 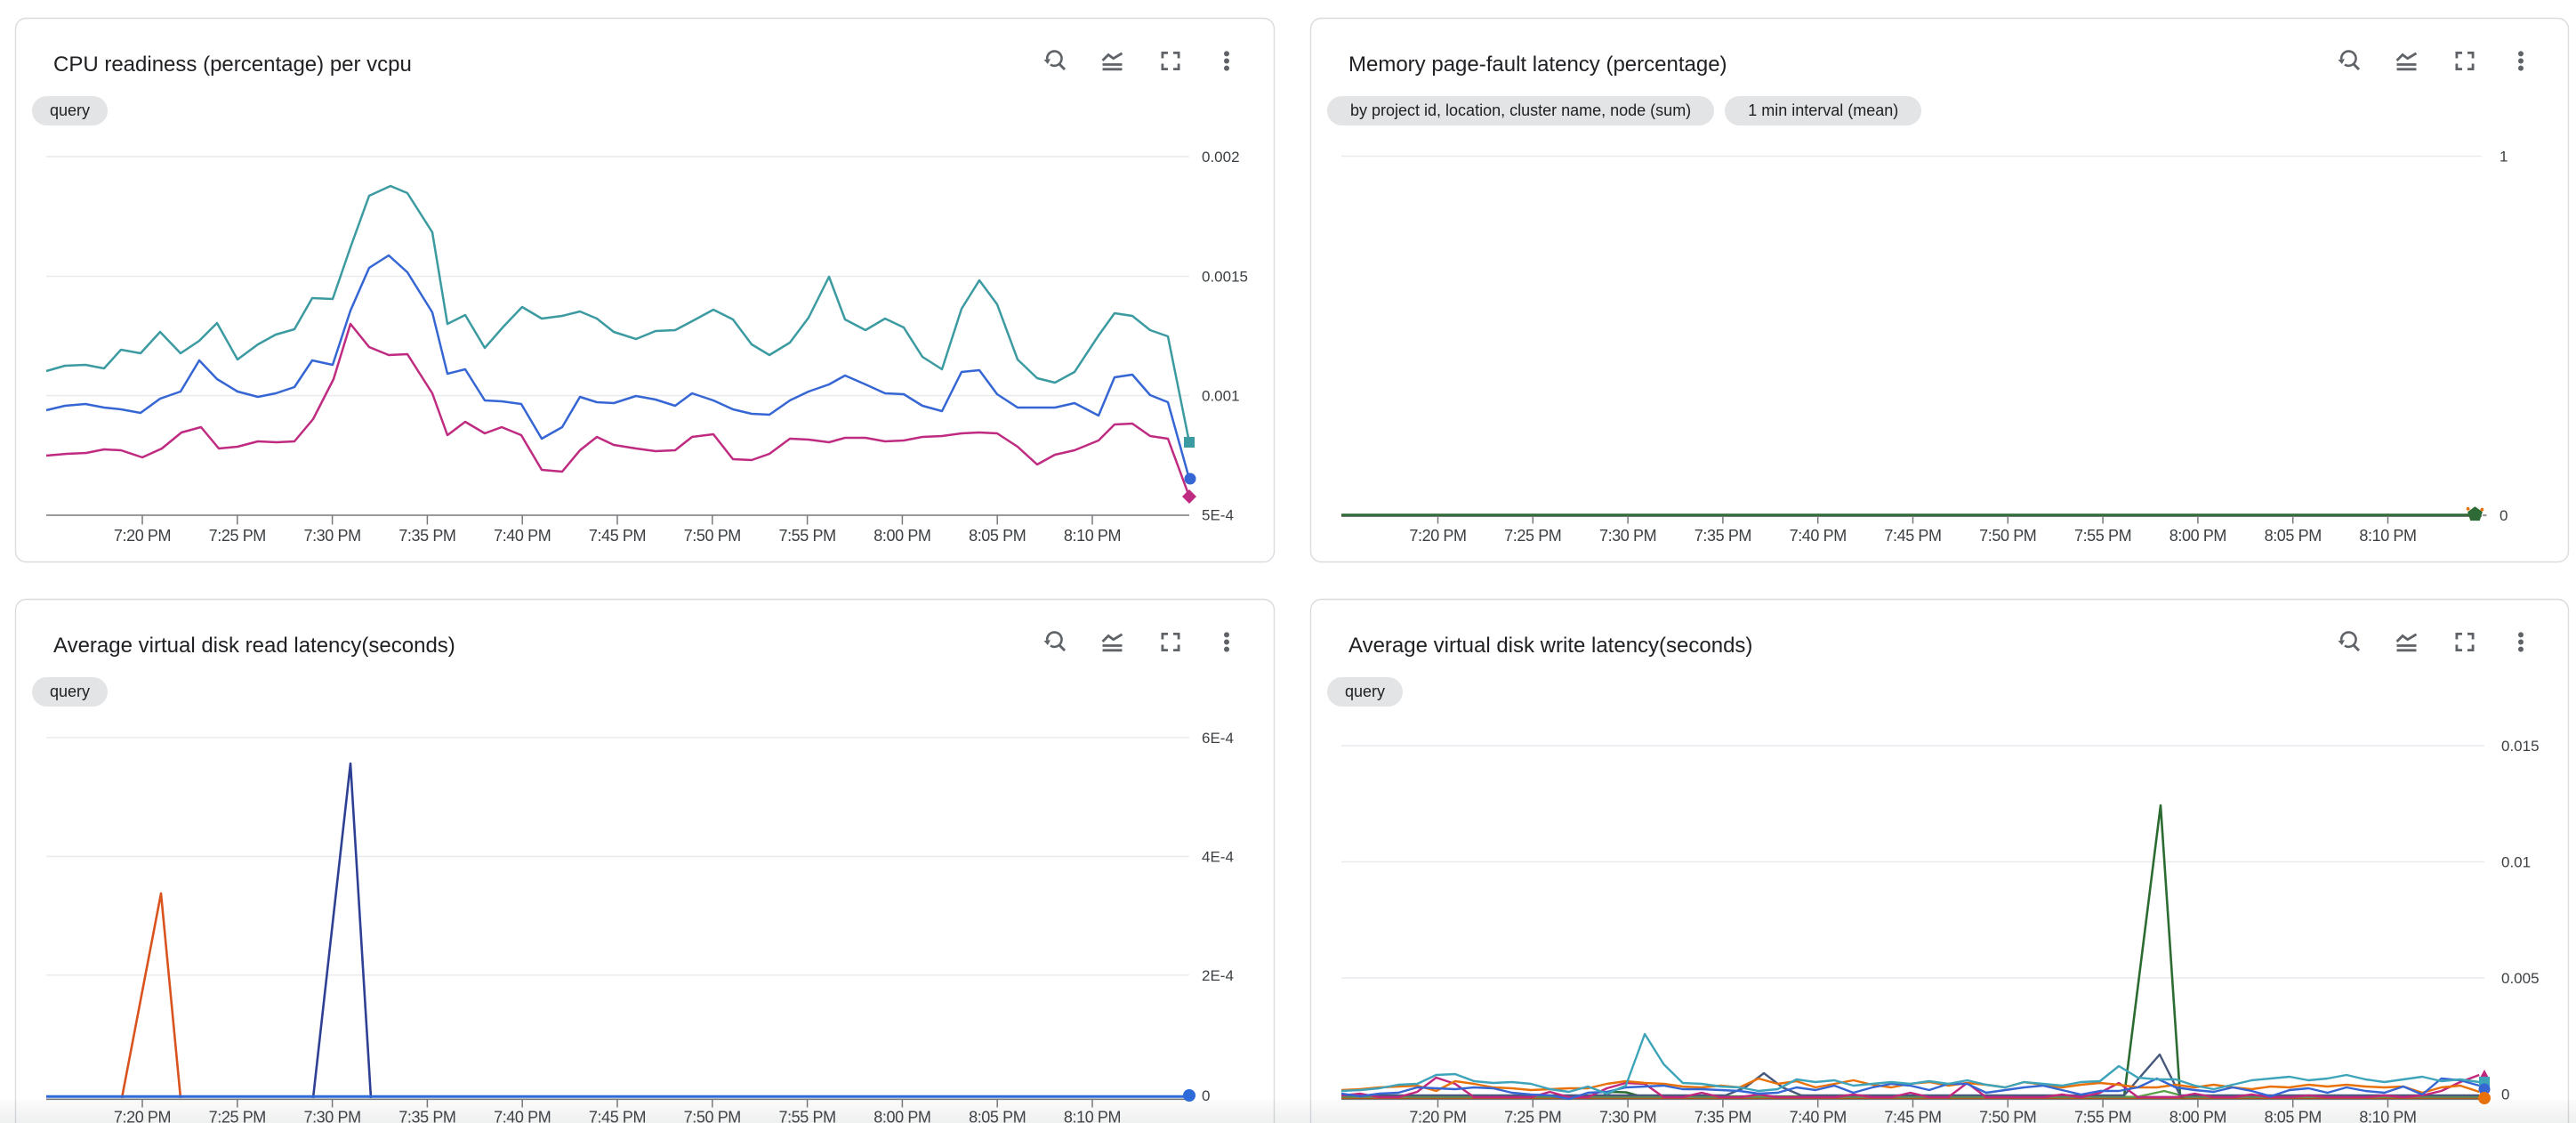 What do you see at coordinates (1218, 976) in the screenshot?
I see `svg-text: 2E-4` at bounding box center [1218, 976].